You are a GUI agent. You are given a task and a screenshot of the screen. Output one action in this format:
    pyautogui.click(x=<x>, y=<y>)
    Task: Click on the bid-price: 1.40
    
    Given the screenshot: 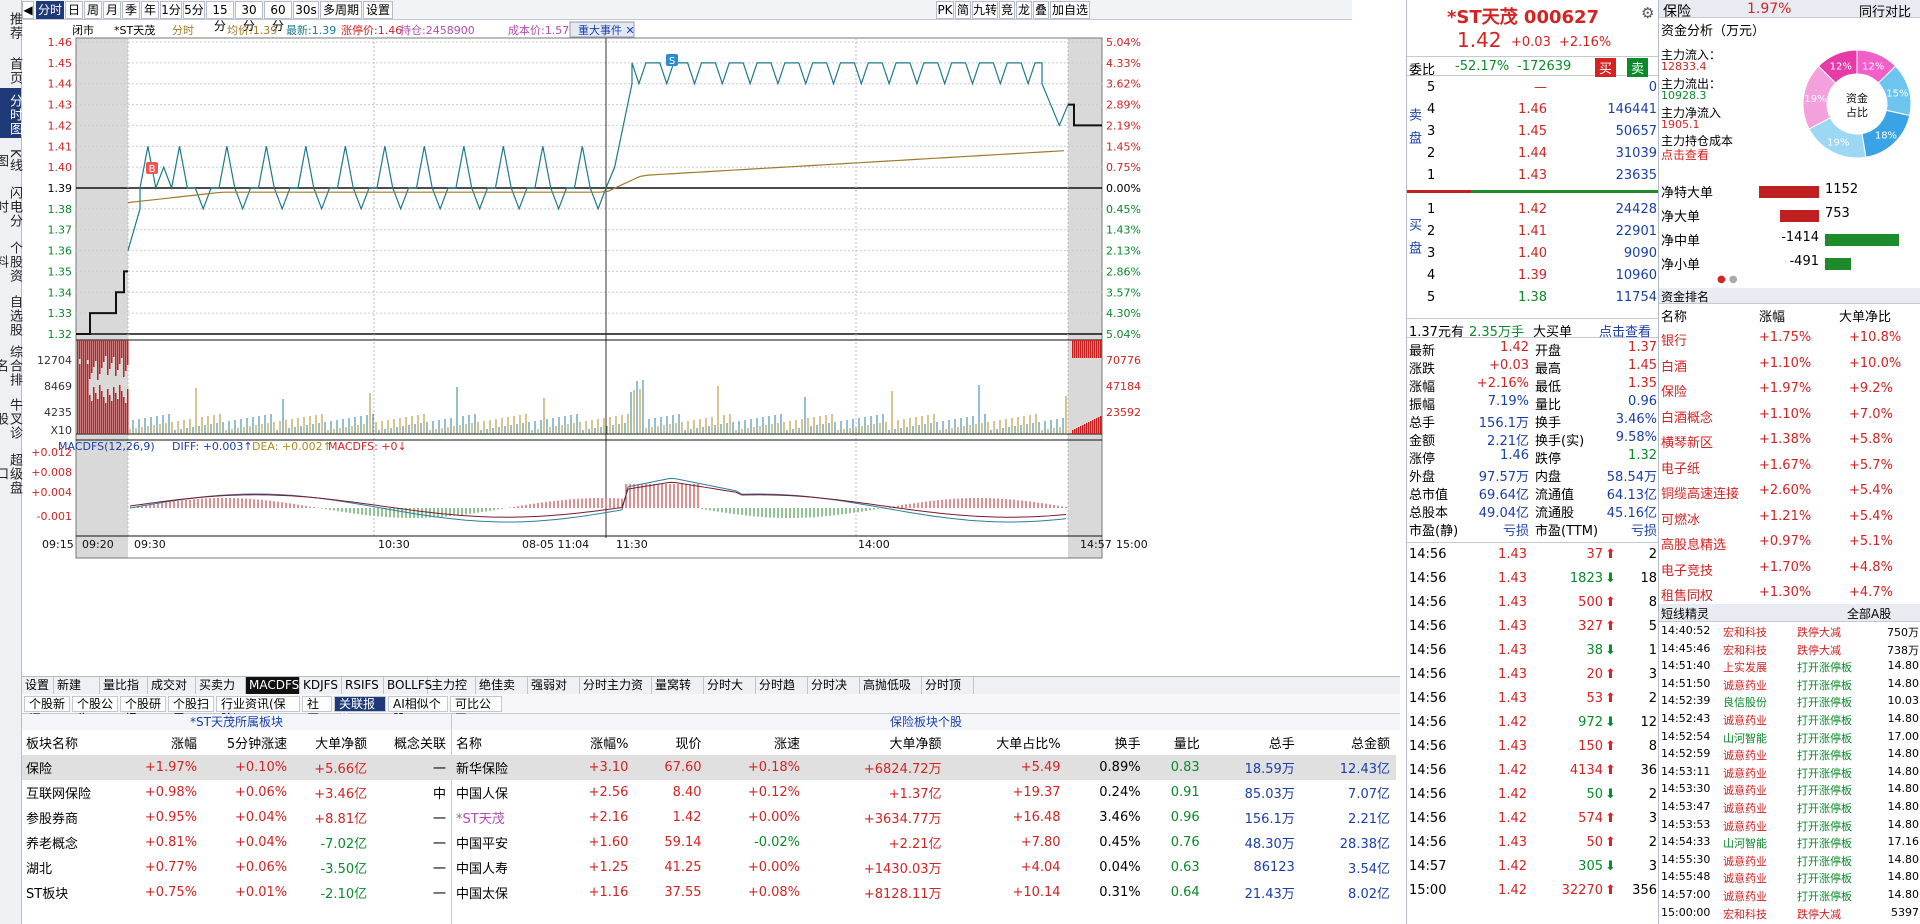 What is the action you would take?
    pyautogui.click(x=1532, y=253)
    